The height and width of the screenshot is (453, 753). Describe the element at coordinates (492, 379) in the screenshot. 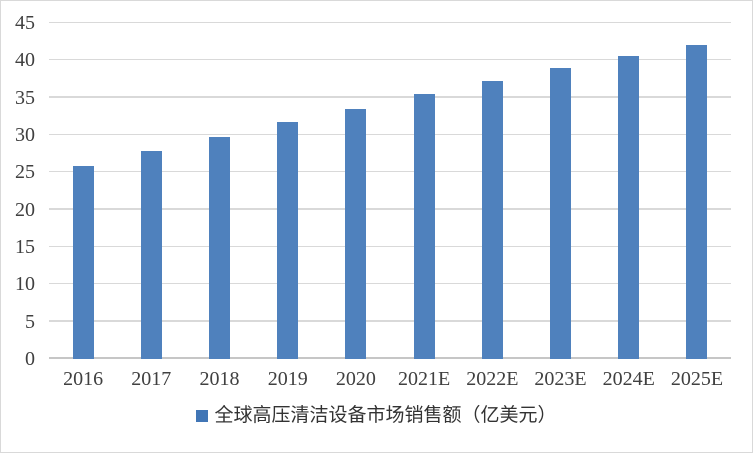

I see `x-tick-label: 2022E` at that location.